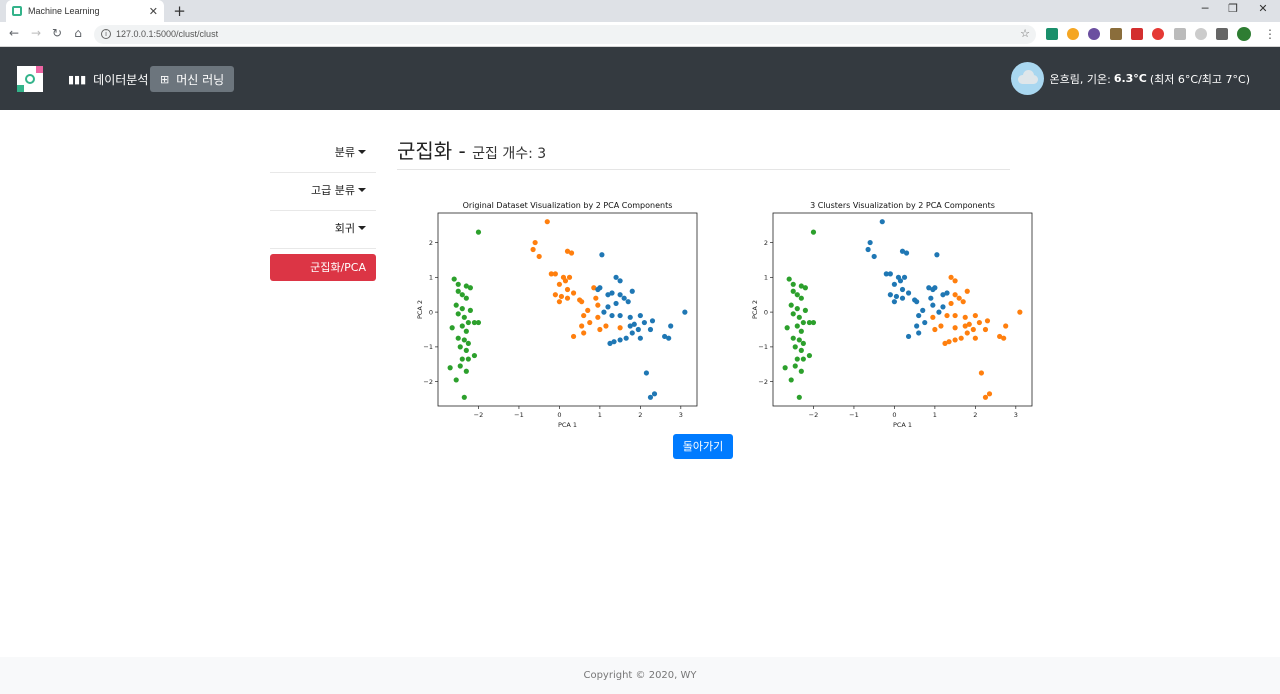 The height and width of the screenshot is (694, 1280). What do you see at coordinates (153, 11) in the screenshot?
I see `tab-close-icon: ✕` at bounding box center [153, 11].